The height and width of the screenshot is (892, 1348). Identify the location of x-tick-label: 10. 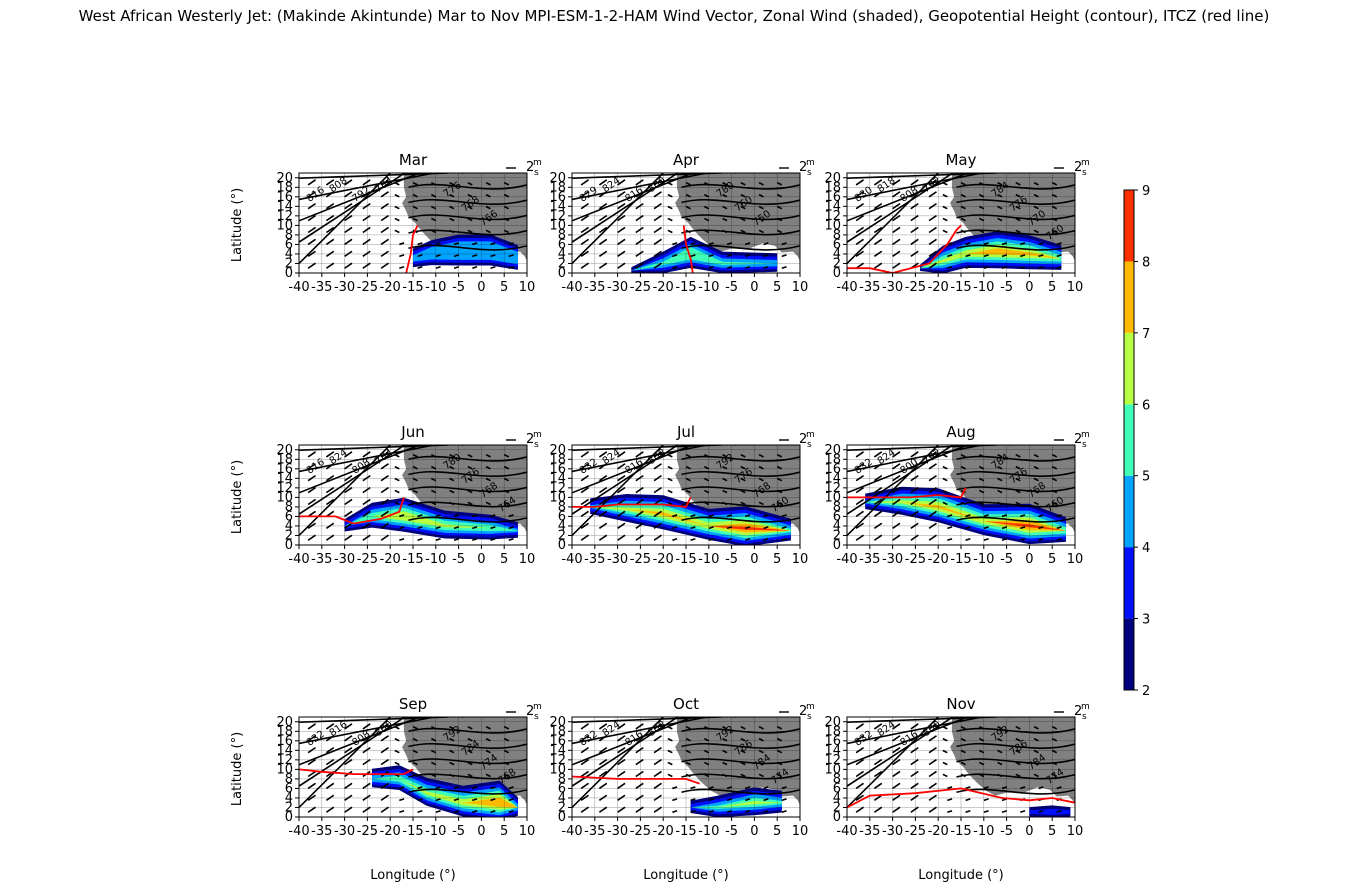
(527, 287).